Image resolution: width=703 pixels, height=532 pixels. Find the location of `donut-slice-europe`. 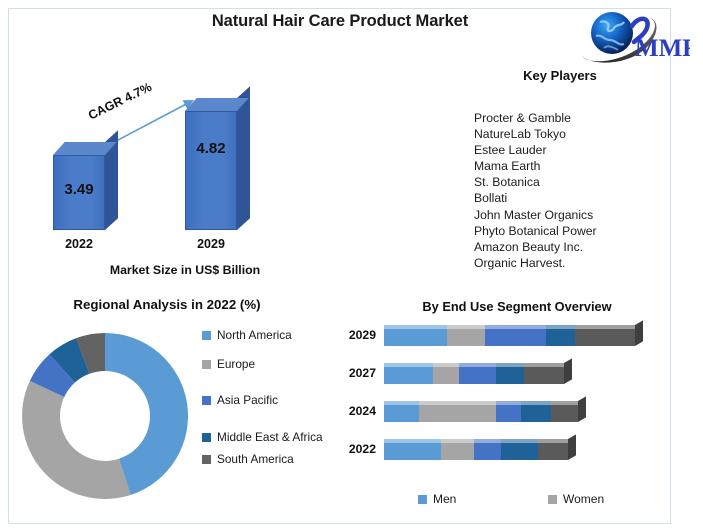

donut-slice-europe is located at coordinates (76, 439).